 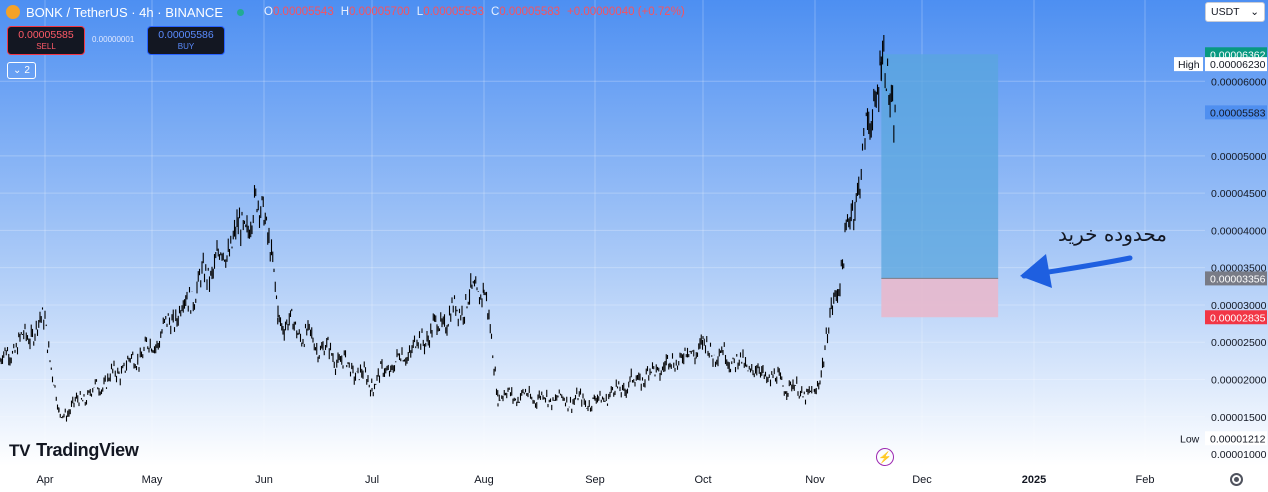 I want to click on high-label: High, so click(x=1189, y=65).